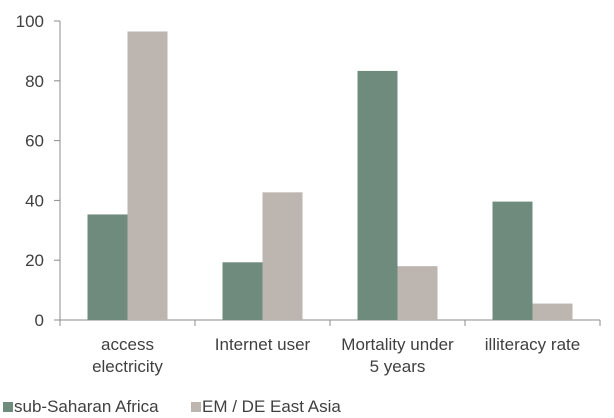 The width and height of the screenshot is (614, 418). I want to click on y-tick-label: 40, so click(34, 200).